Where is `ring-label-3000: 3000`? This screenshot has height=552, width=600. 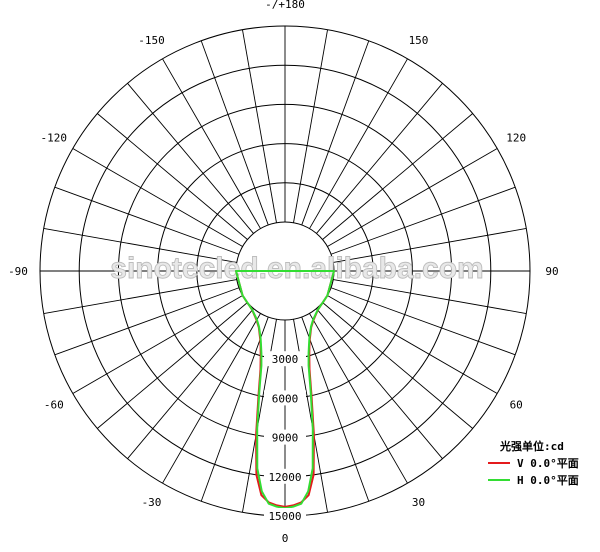
ring-label-3000: 3000 is located at coordinates (285, 359).